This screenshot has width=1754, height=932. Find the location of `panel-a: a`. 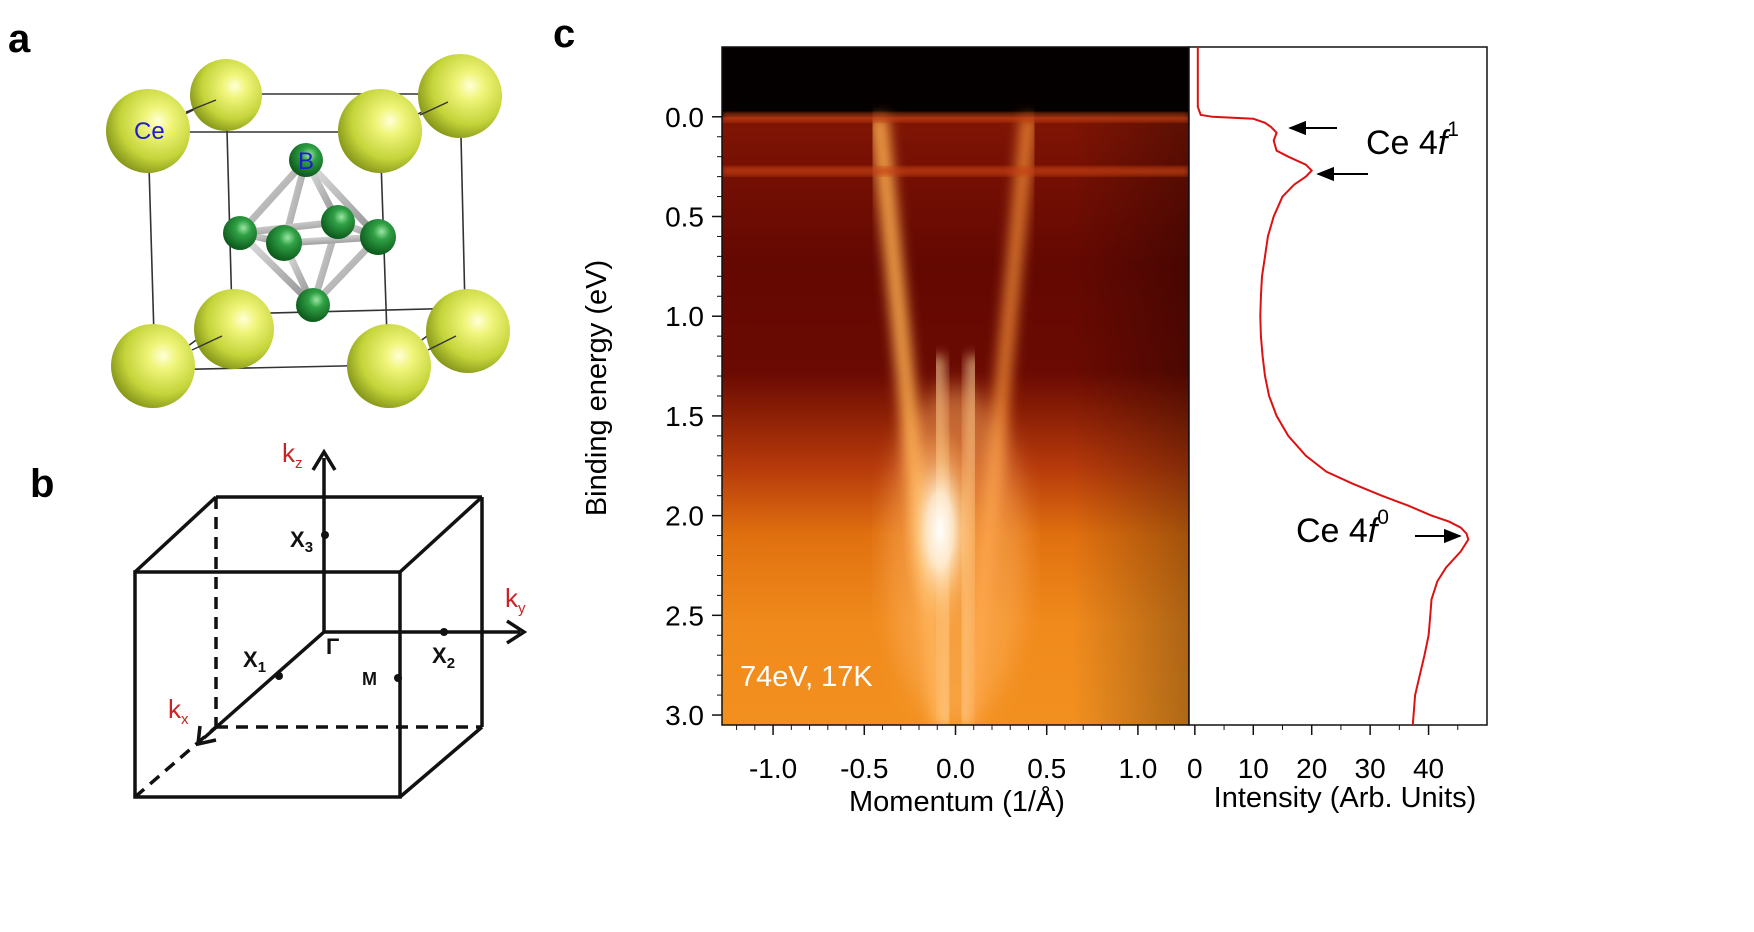

panel-a: a is located at coordinates (259, 212).